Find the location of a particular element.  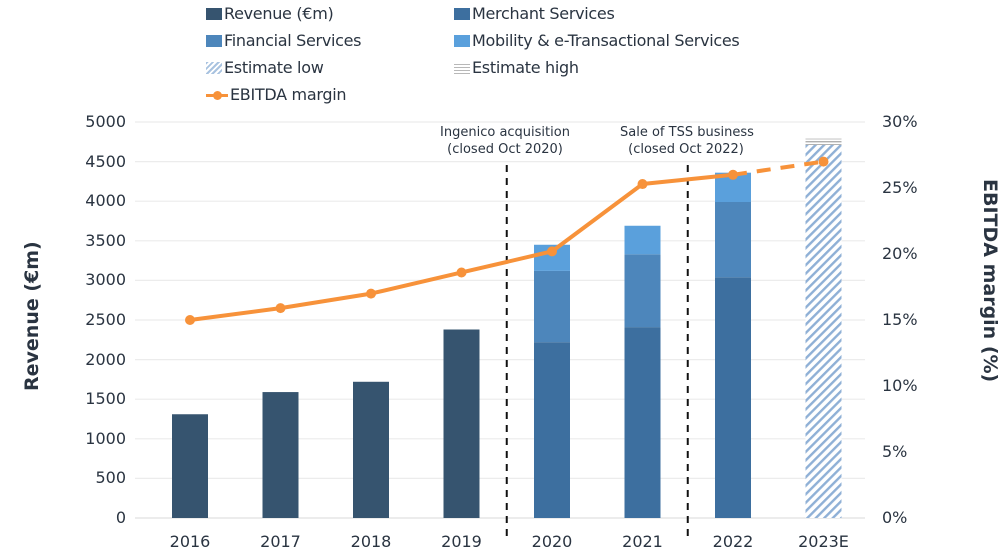

y-tick-label-right: 5% is located at coordinates (895, 451).